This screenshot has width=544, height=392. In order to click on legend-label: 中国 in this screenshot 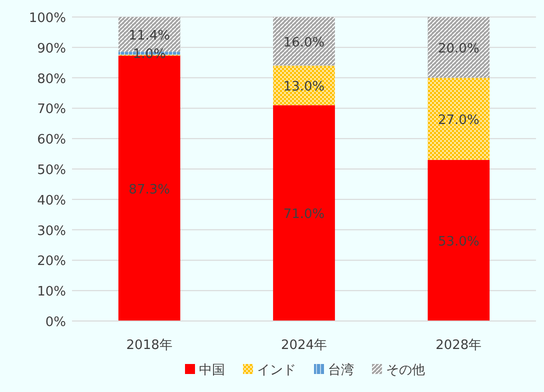, I will do `click(212, 370)`.